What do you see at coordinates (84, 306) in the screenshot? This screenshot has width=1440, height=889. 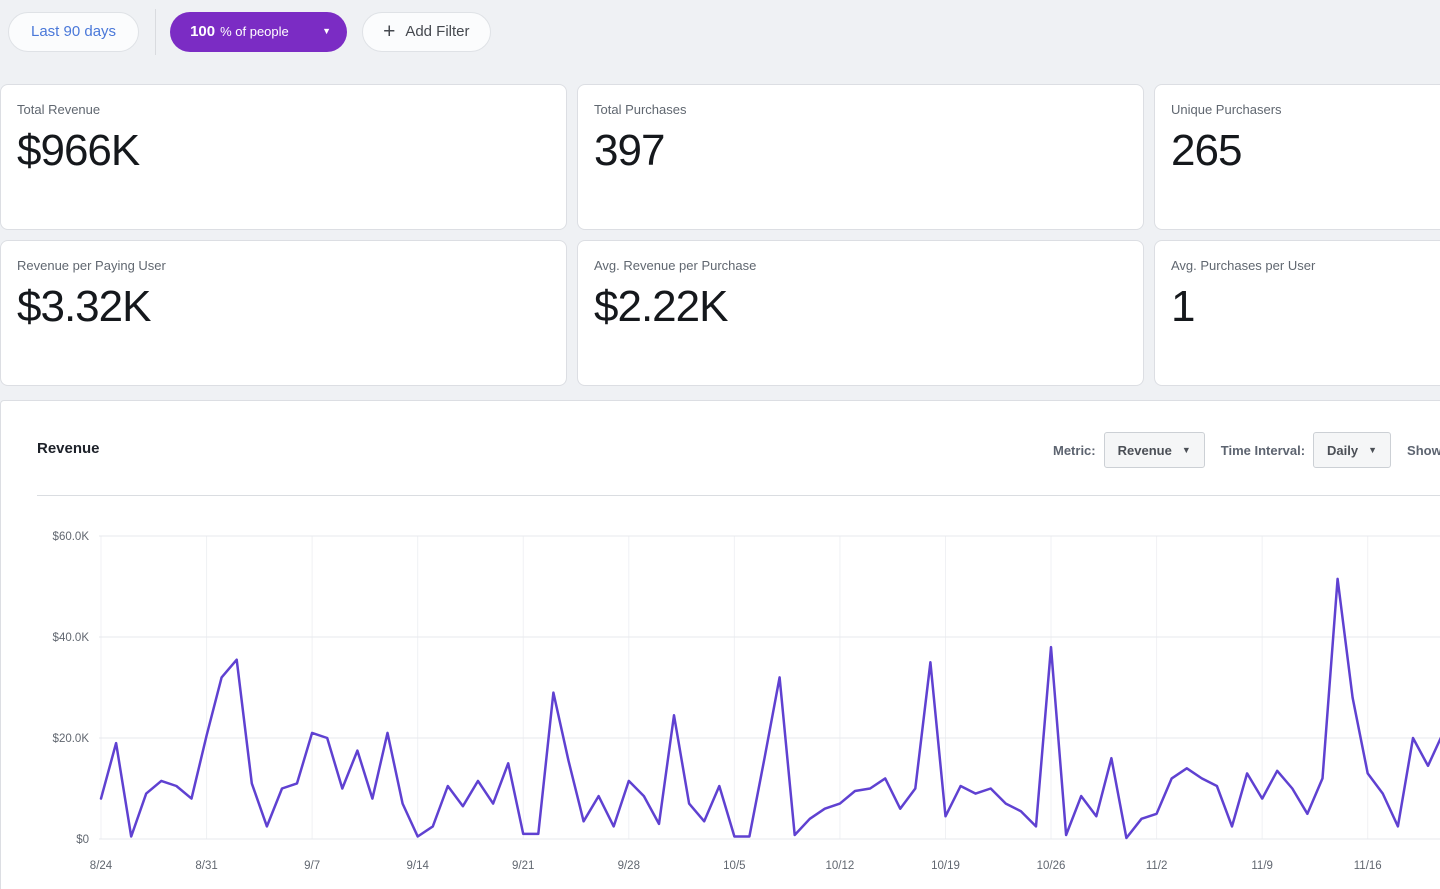 I see `card-value: $3.32K` at bounding box center [84, 306].